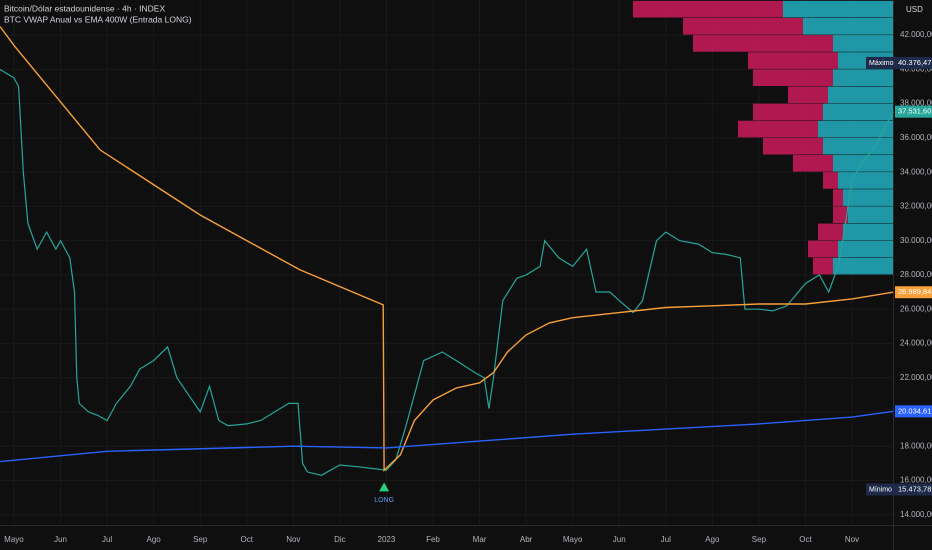 This screenshot has height=550, width=932. What do you see at coordinates (916, 34) in the screenshot?
I see `y-tick-label: 42.000,00` at bounding box center [916, 34].